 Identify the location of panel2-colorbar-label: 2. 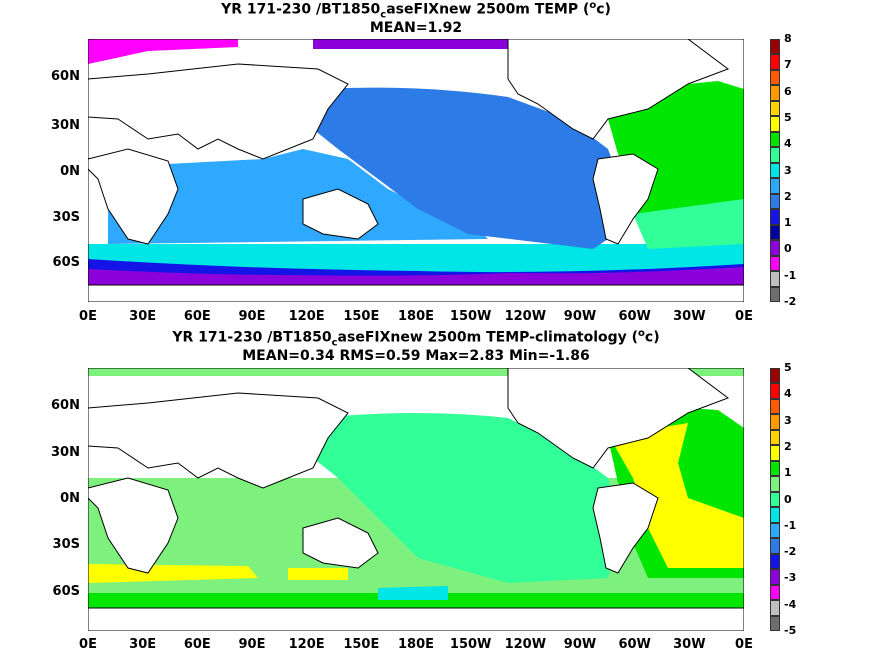
(788, 446).